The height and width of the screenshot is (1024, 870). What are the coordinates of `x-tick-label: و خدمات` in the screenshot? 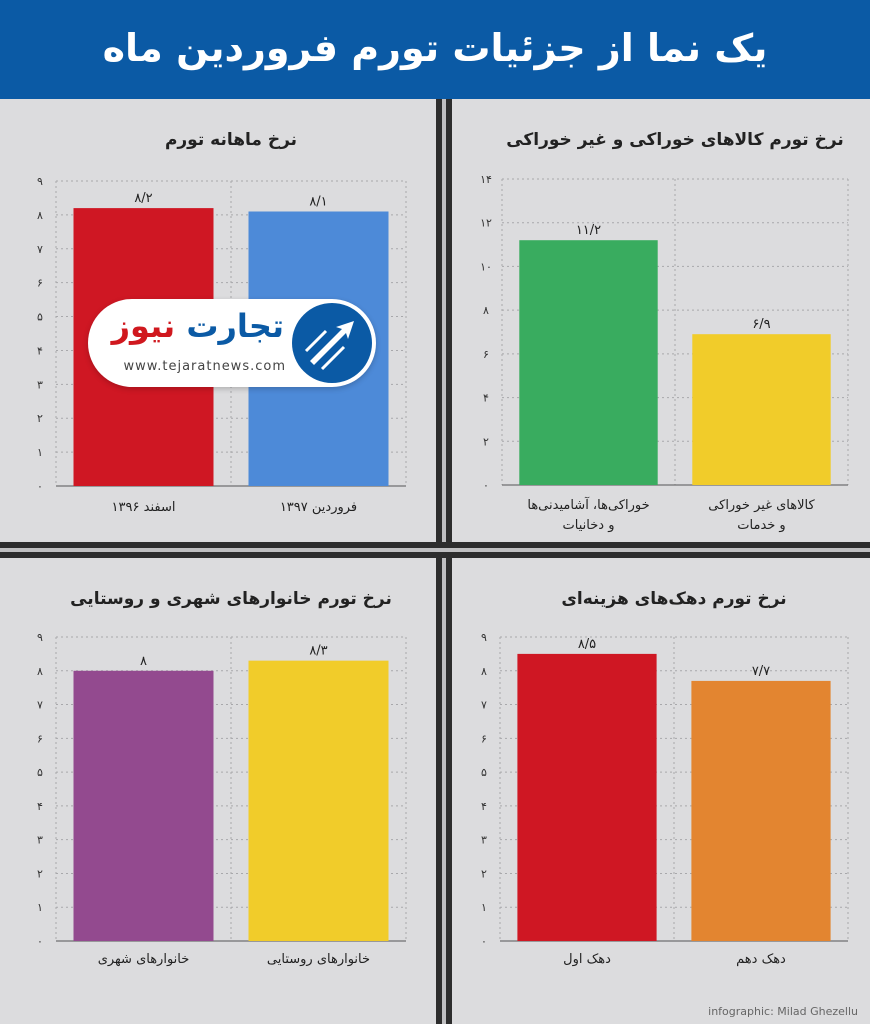 It's located at (761, 525).